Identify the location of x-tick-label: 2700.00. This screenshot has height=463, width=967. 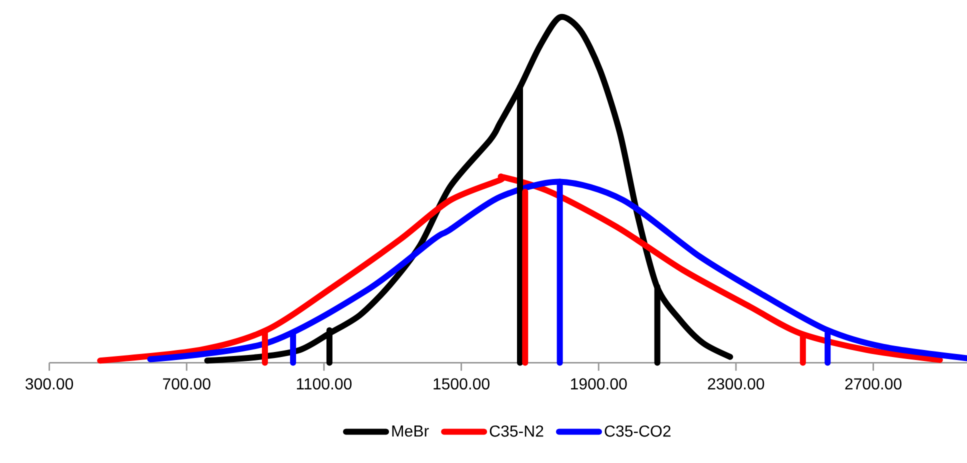
(873, 384).